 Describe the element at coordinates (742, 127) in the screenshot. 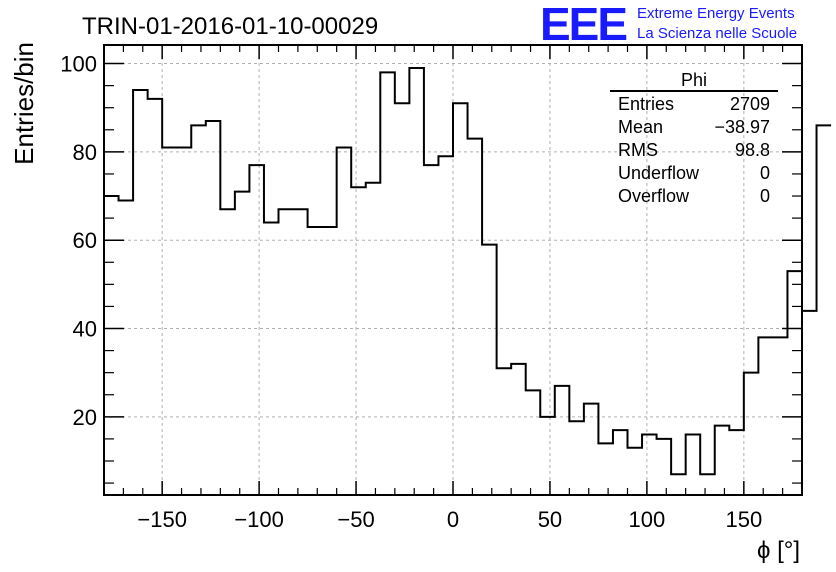

I see `stats-value-mean: −38.97` at that location.